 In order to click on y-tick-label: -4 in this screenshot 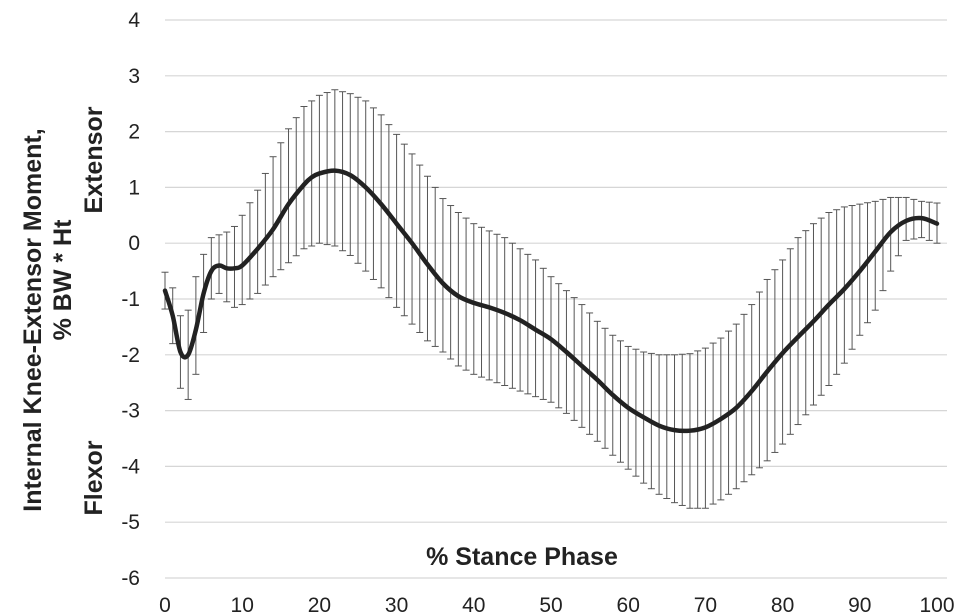, I will do `click(130, 466)`.